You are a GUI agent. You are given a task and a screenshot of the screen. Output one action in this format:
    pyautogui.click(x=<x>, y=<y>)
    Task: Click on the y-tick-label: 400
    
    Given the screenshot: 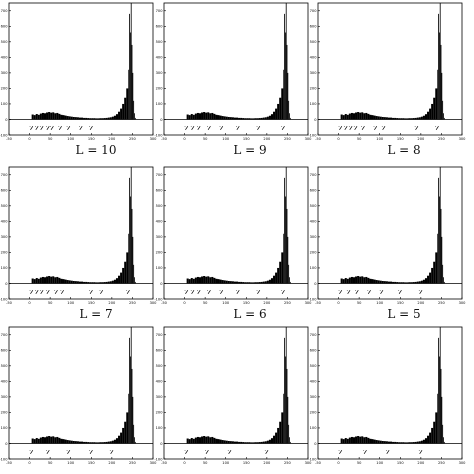 What is the action you would take?
    pyautogui.click(x=160, y=222)
    